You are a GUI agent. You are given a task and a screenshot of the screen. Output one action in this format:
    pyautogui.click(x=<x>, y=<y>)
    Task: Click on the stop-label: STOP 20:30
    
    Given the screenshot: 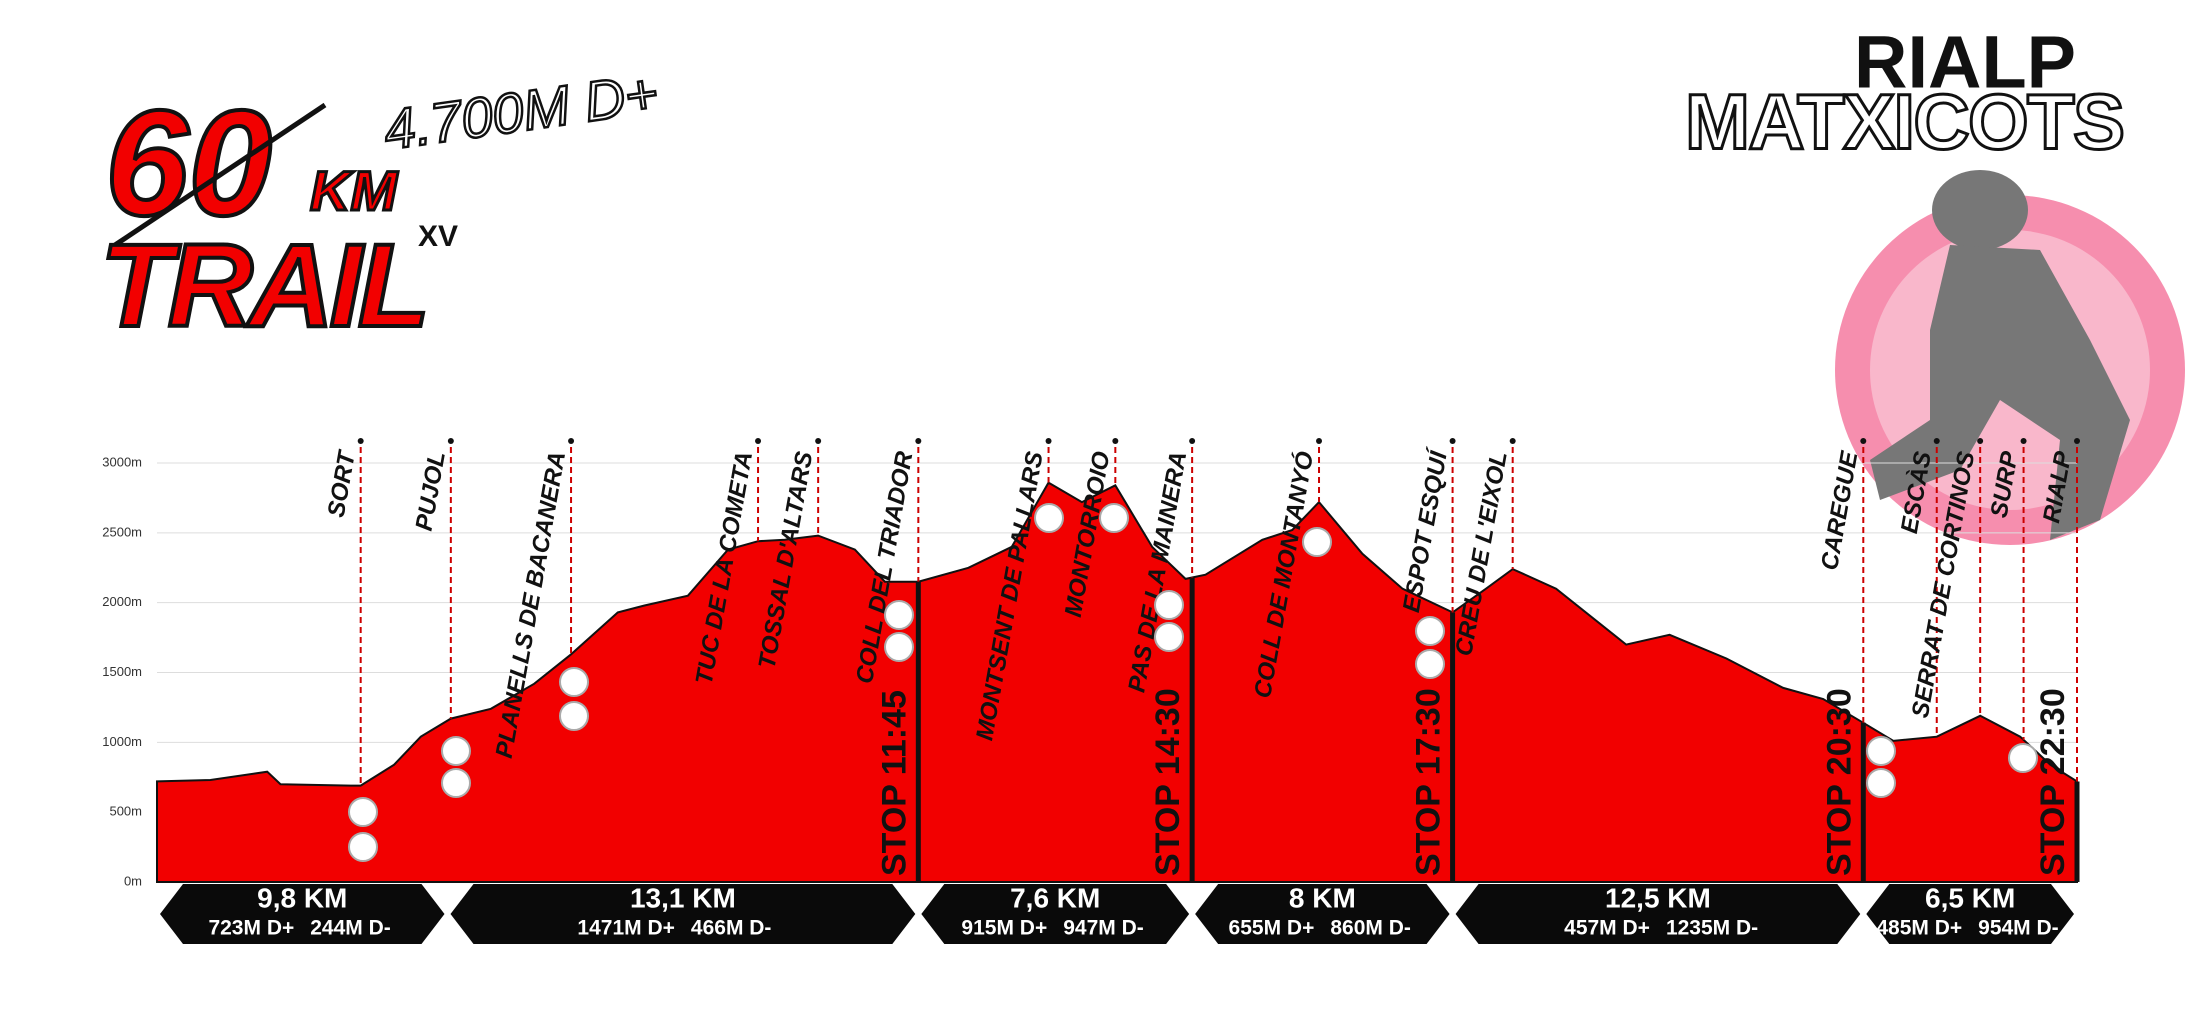 What is the action you would take?
    pyautogui.click(x=1839, y=782)
    